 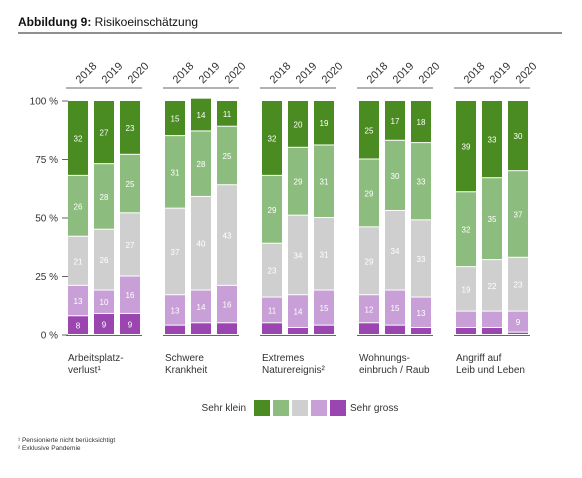 What do you see at coordinates (184, 358) in the screenshot?
I see `group-label: Schwere` at bounding box center [184, 358].